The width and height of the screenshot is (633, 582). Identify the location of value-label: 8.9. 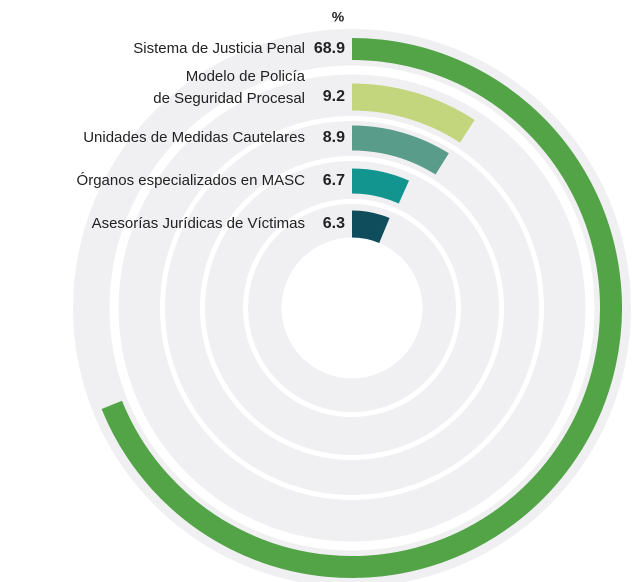
(334, 137).